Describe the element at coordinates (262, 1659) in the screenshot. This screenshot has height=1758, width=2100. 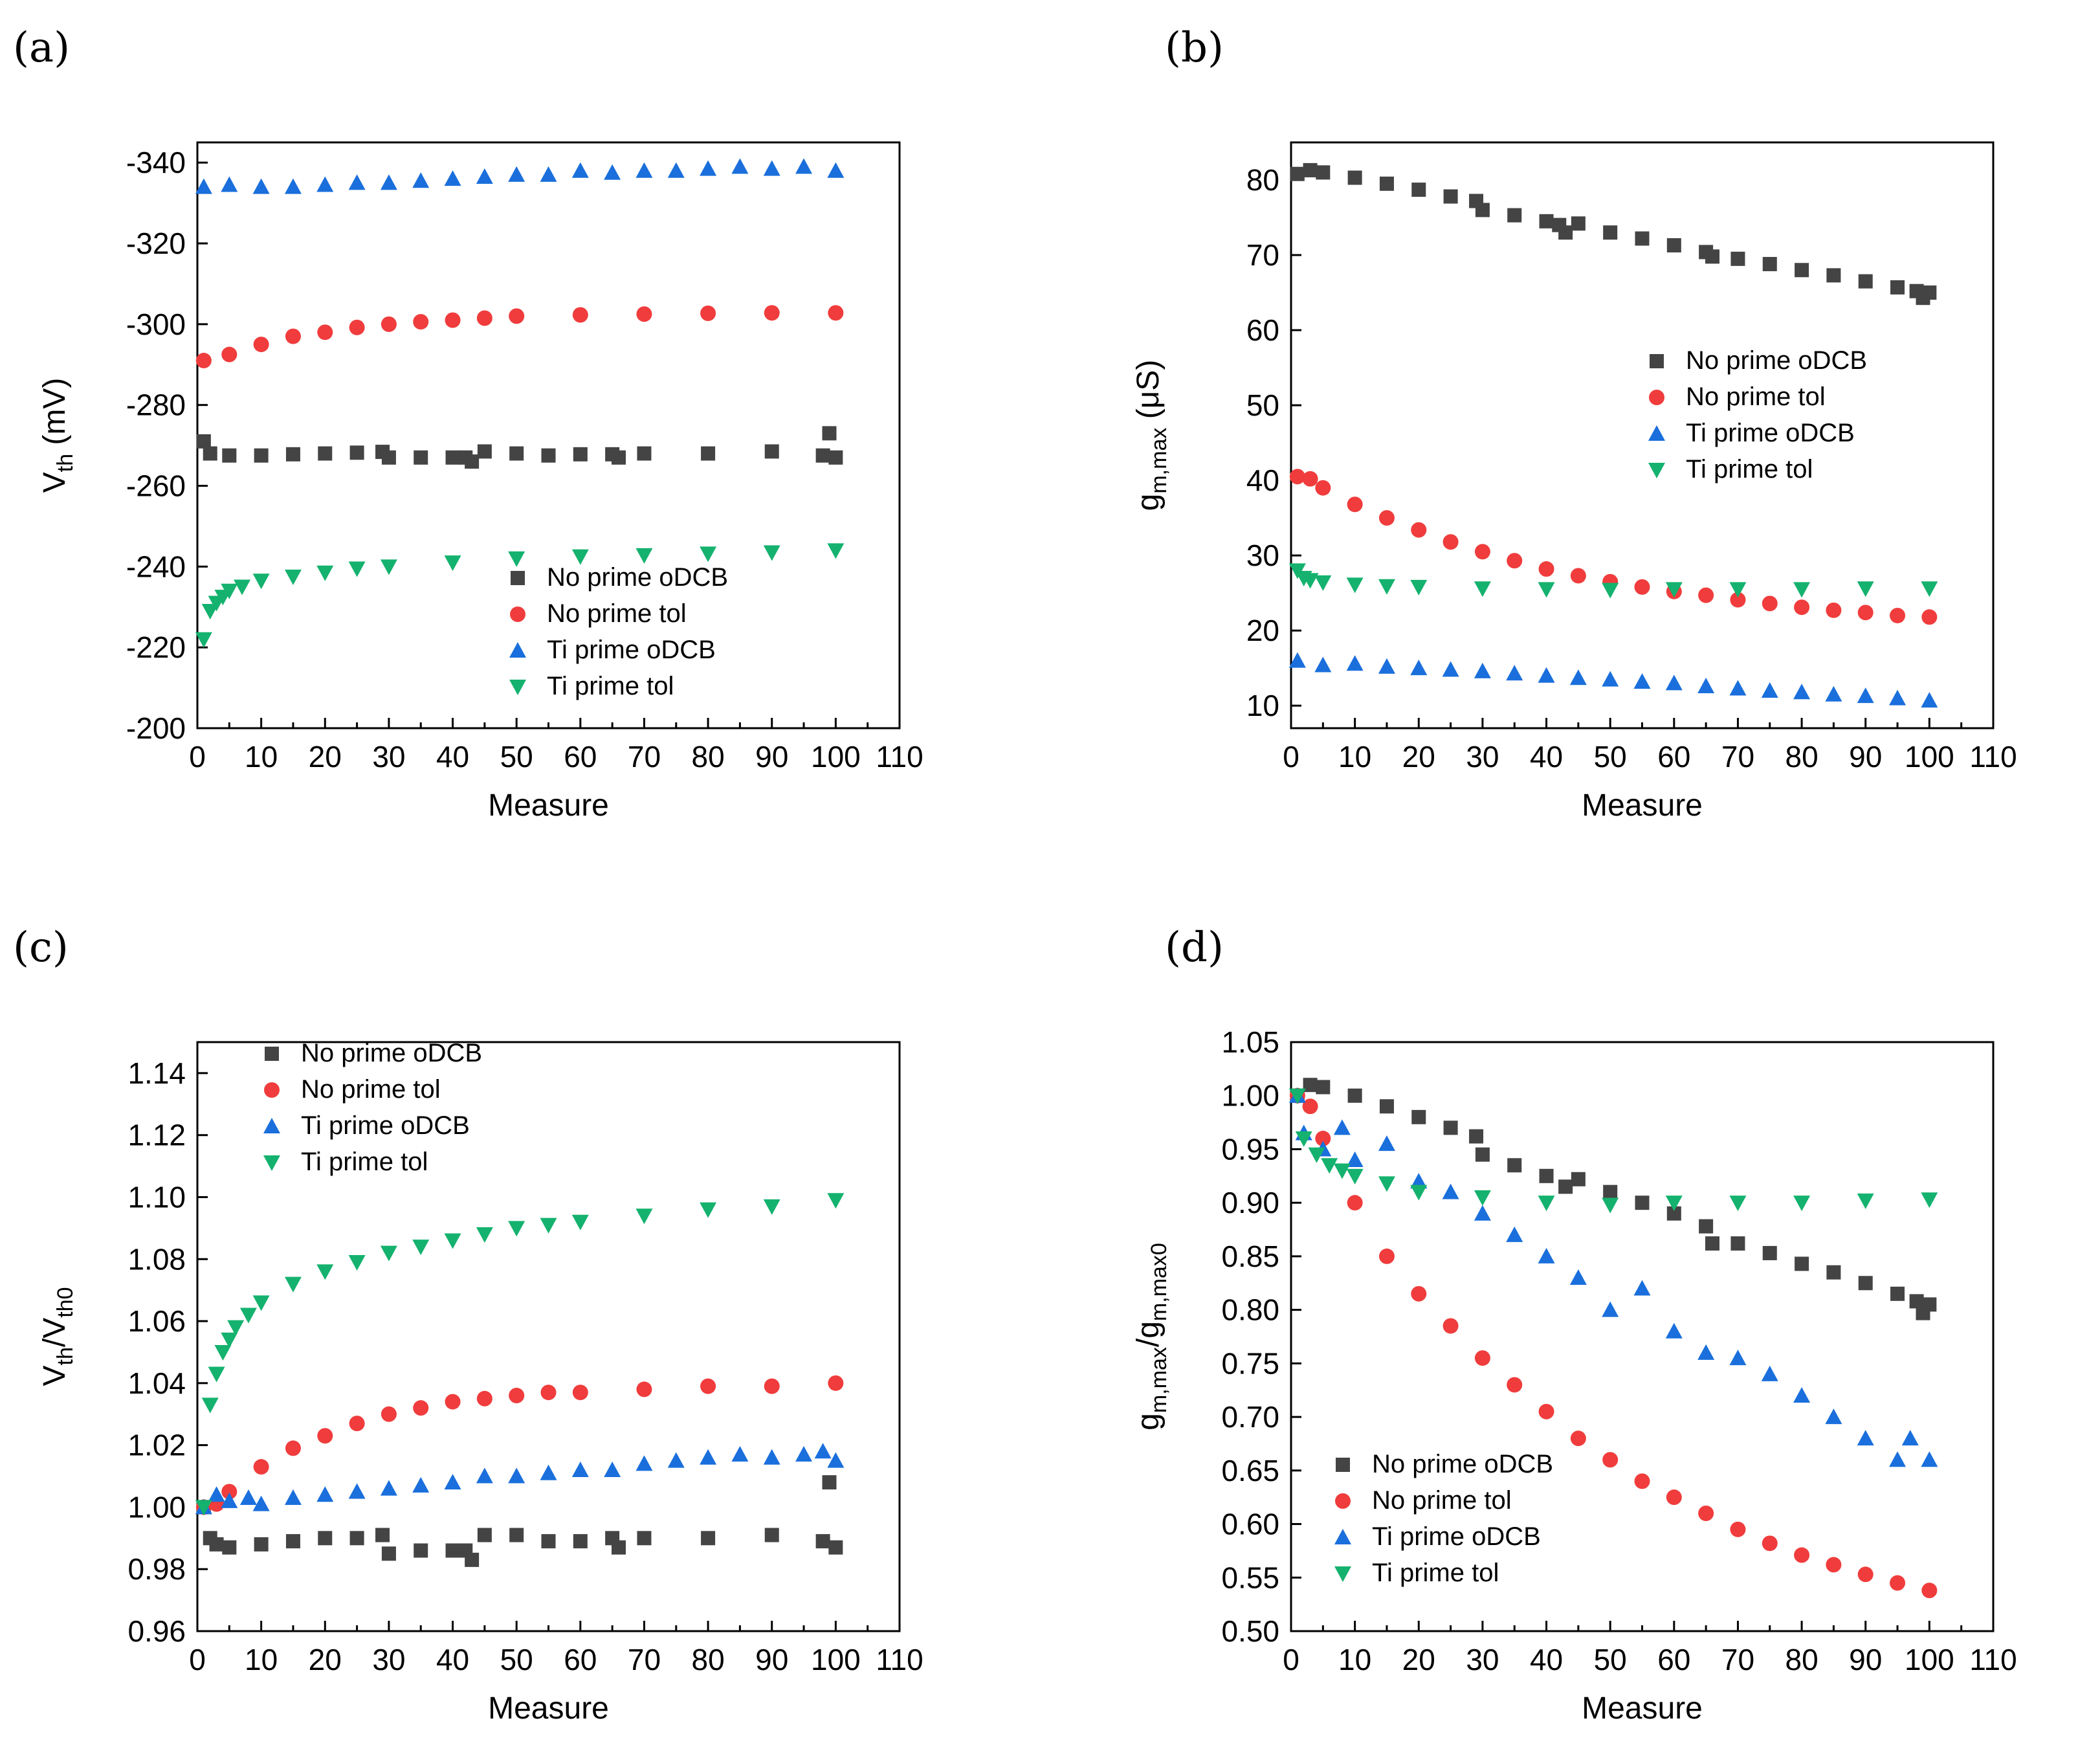
I see `x-tick-label: 10` at that location.